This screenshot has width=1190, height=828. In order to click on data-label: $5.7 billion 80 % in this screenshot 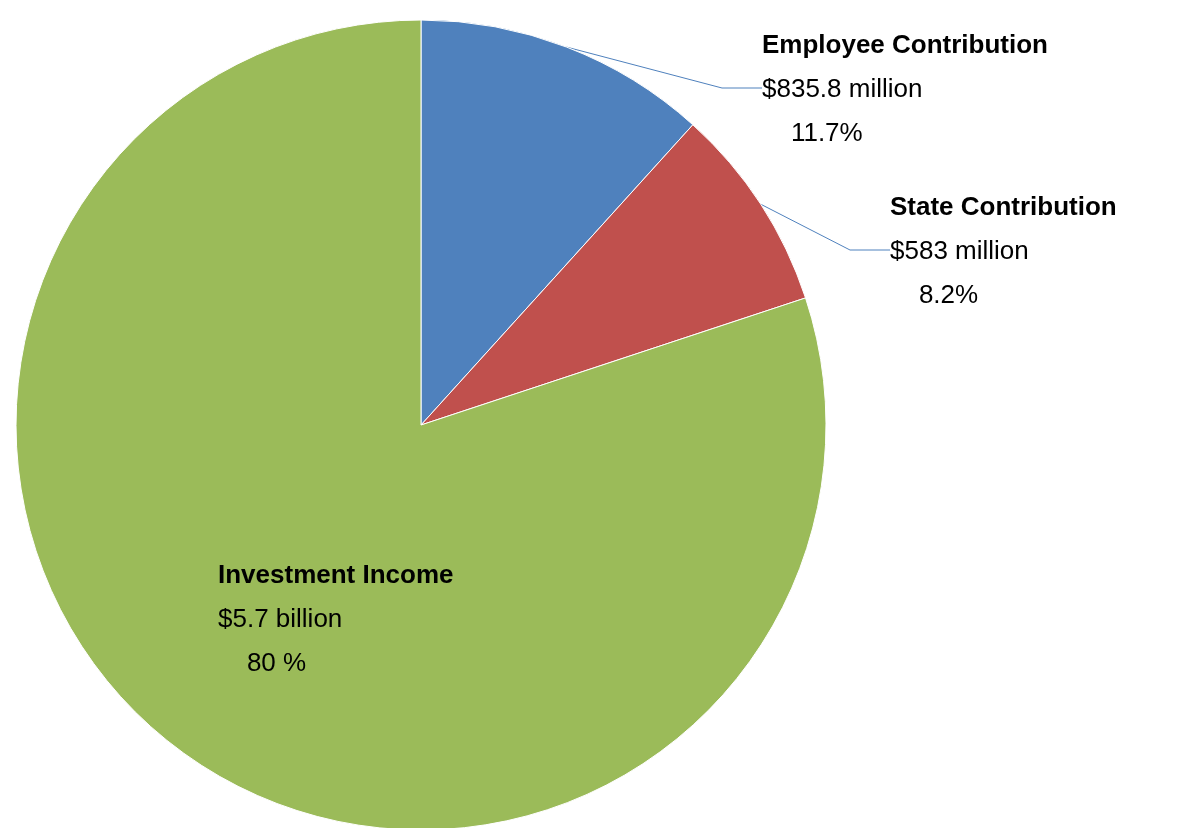, I will do `click(280, 640)`.